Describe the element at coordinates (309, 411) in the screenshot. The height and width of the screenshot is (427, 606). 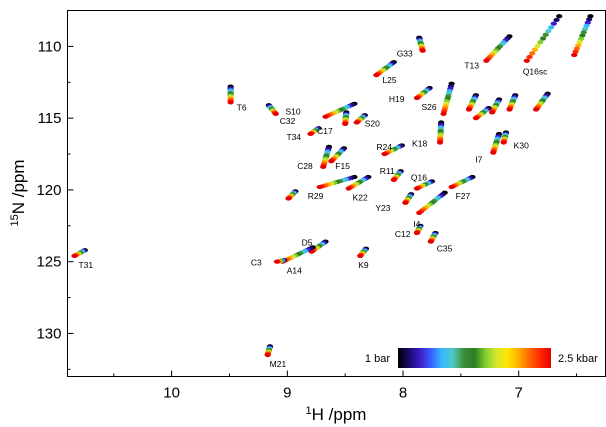
I see `x-axis-title-superscript: 1` at that location.